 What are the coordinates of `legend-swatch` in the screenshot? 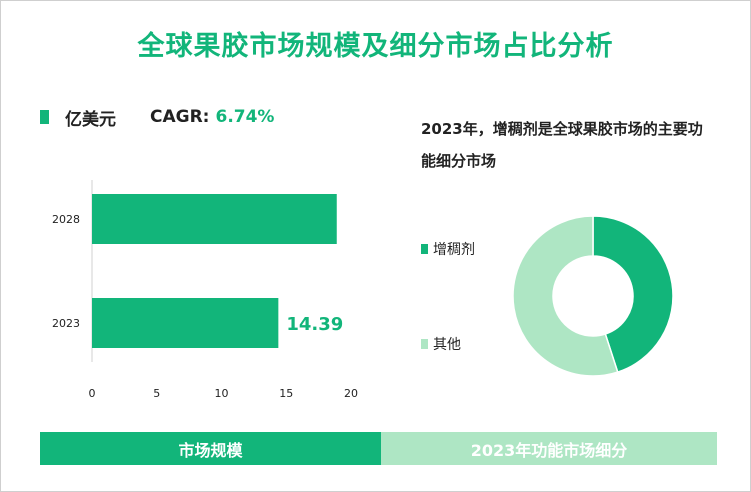 It's located at (44, 117).